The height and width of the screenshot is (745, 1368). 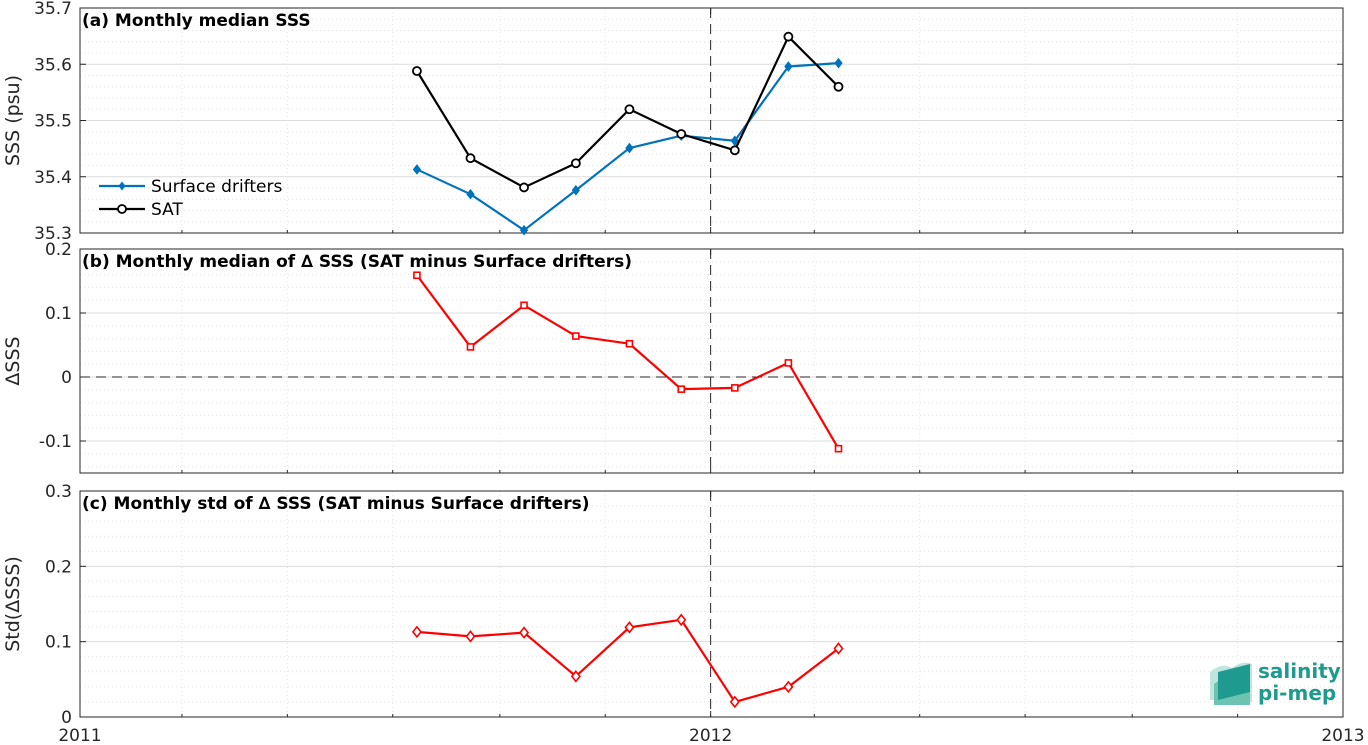 I want to click on y-tick-label: 35.4, so click(x=53, y=178).